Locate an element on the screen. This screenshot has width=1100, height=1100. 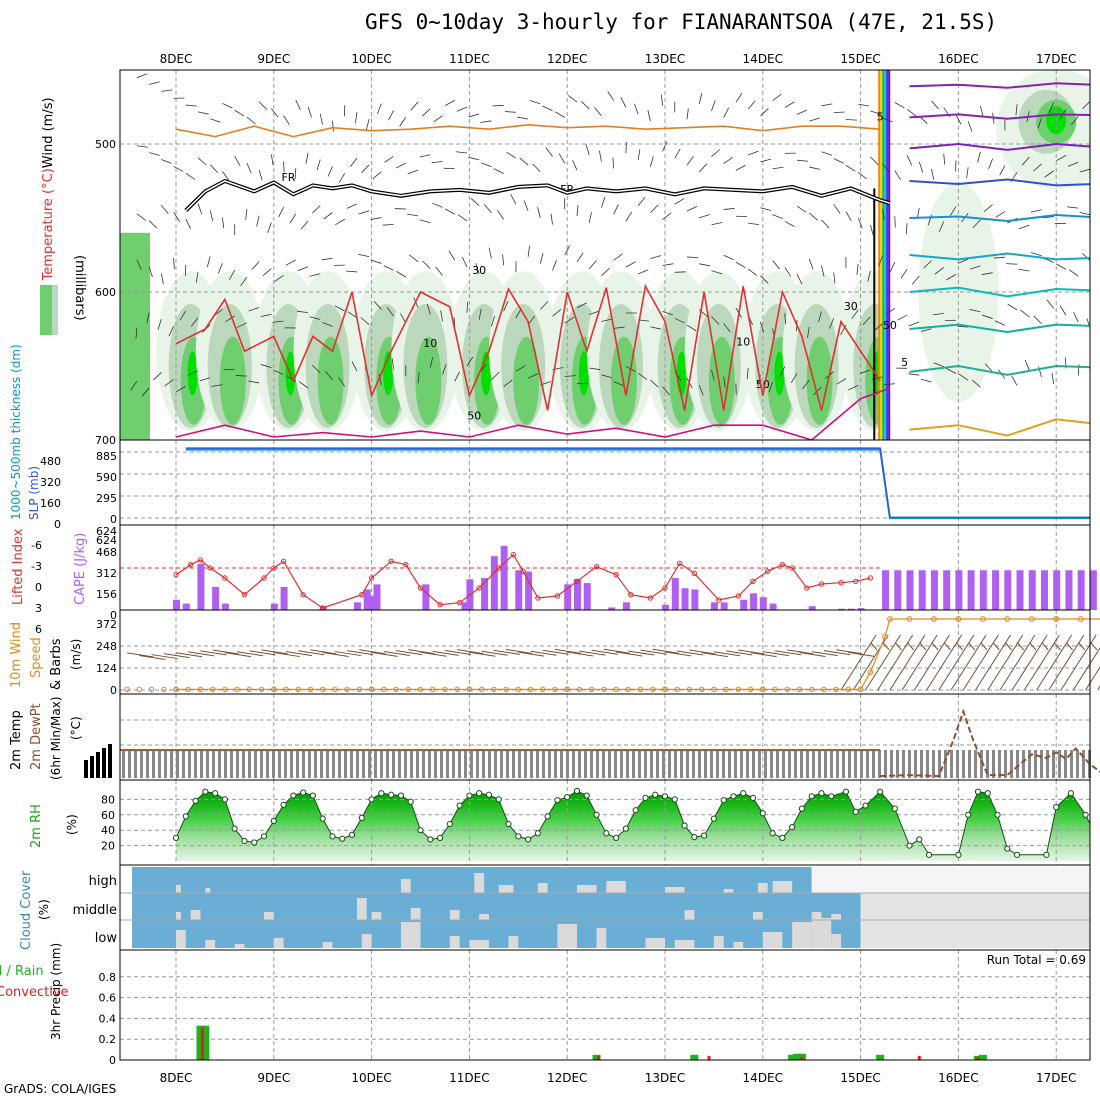
precip-convective-bar is located at coordinates (709, 1057).